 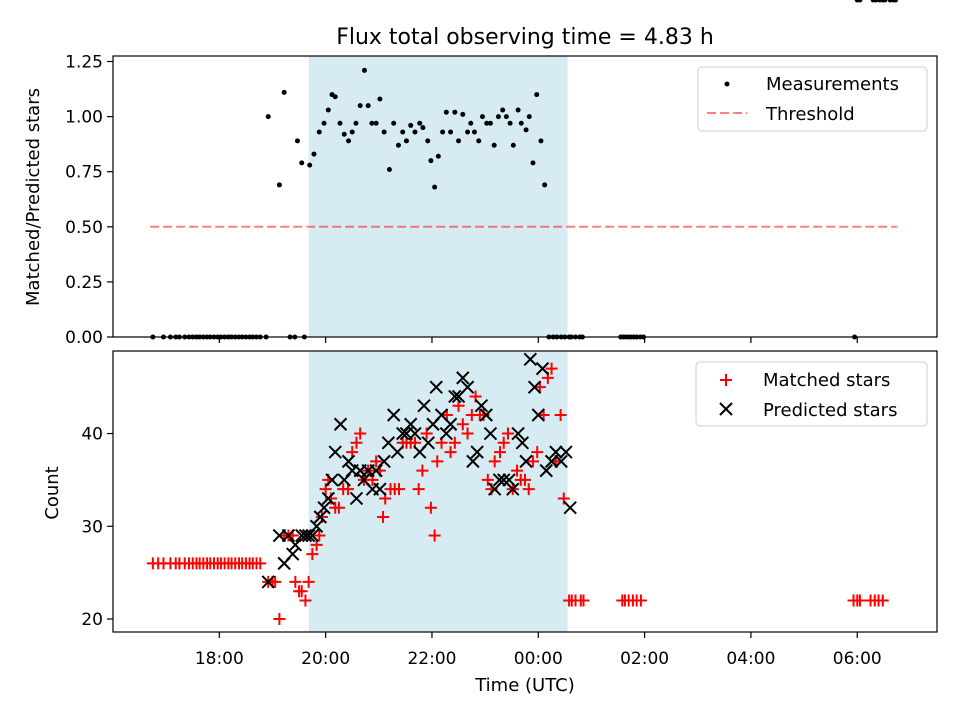 I want to click on bottom-legend: Matched stars Predicted stars, so click(x=811, y=394).